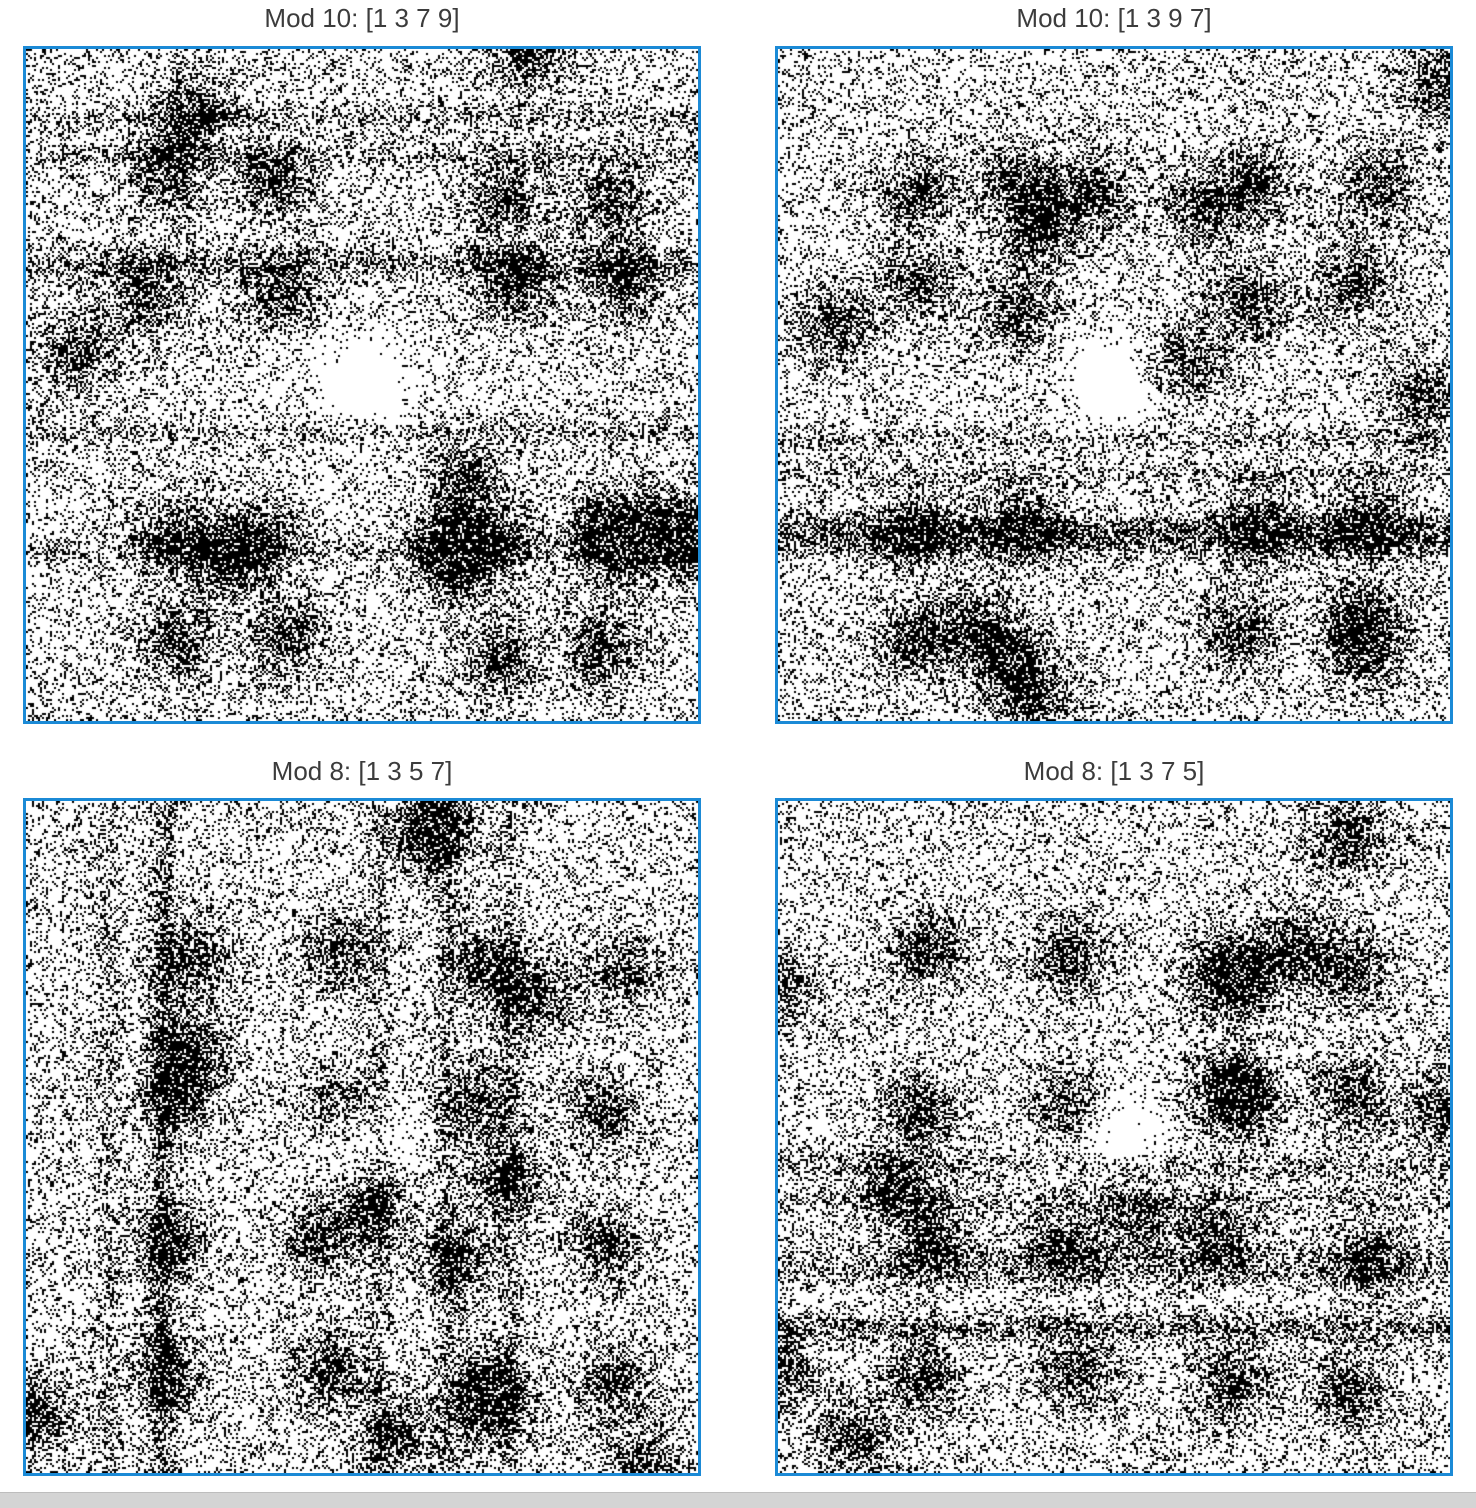 Image resolution: width=1476 pixels, height=1508 pixels. Describe the element at coordinates (1114, 771) in the screenshot. I see `panel-title-mod8-1375: Mod 8: [1 3 7 5]` at that location.